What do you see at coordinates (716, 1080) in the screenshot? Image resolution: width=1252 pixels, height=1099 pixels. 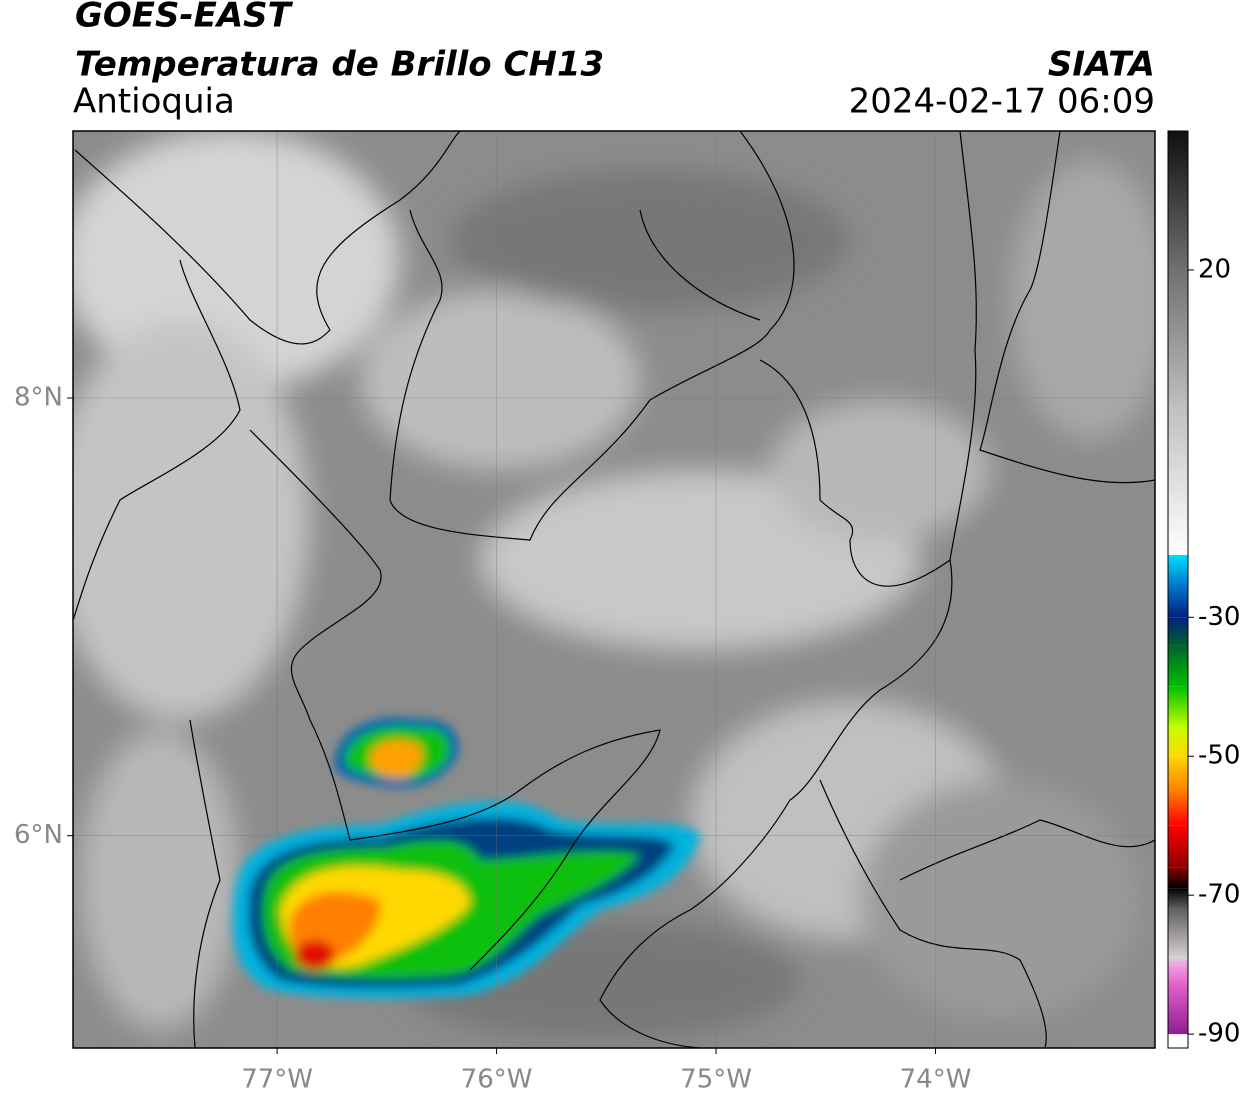 I see `x-tick-label: 75°W` at bounding box center [716, 1080].